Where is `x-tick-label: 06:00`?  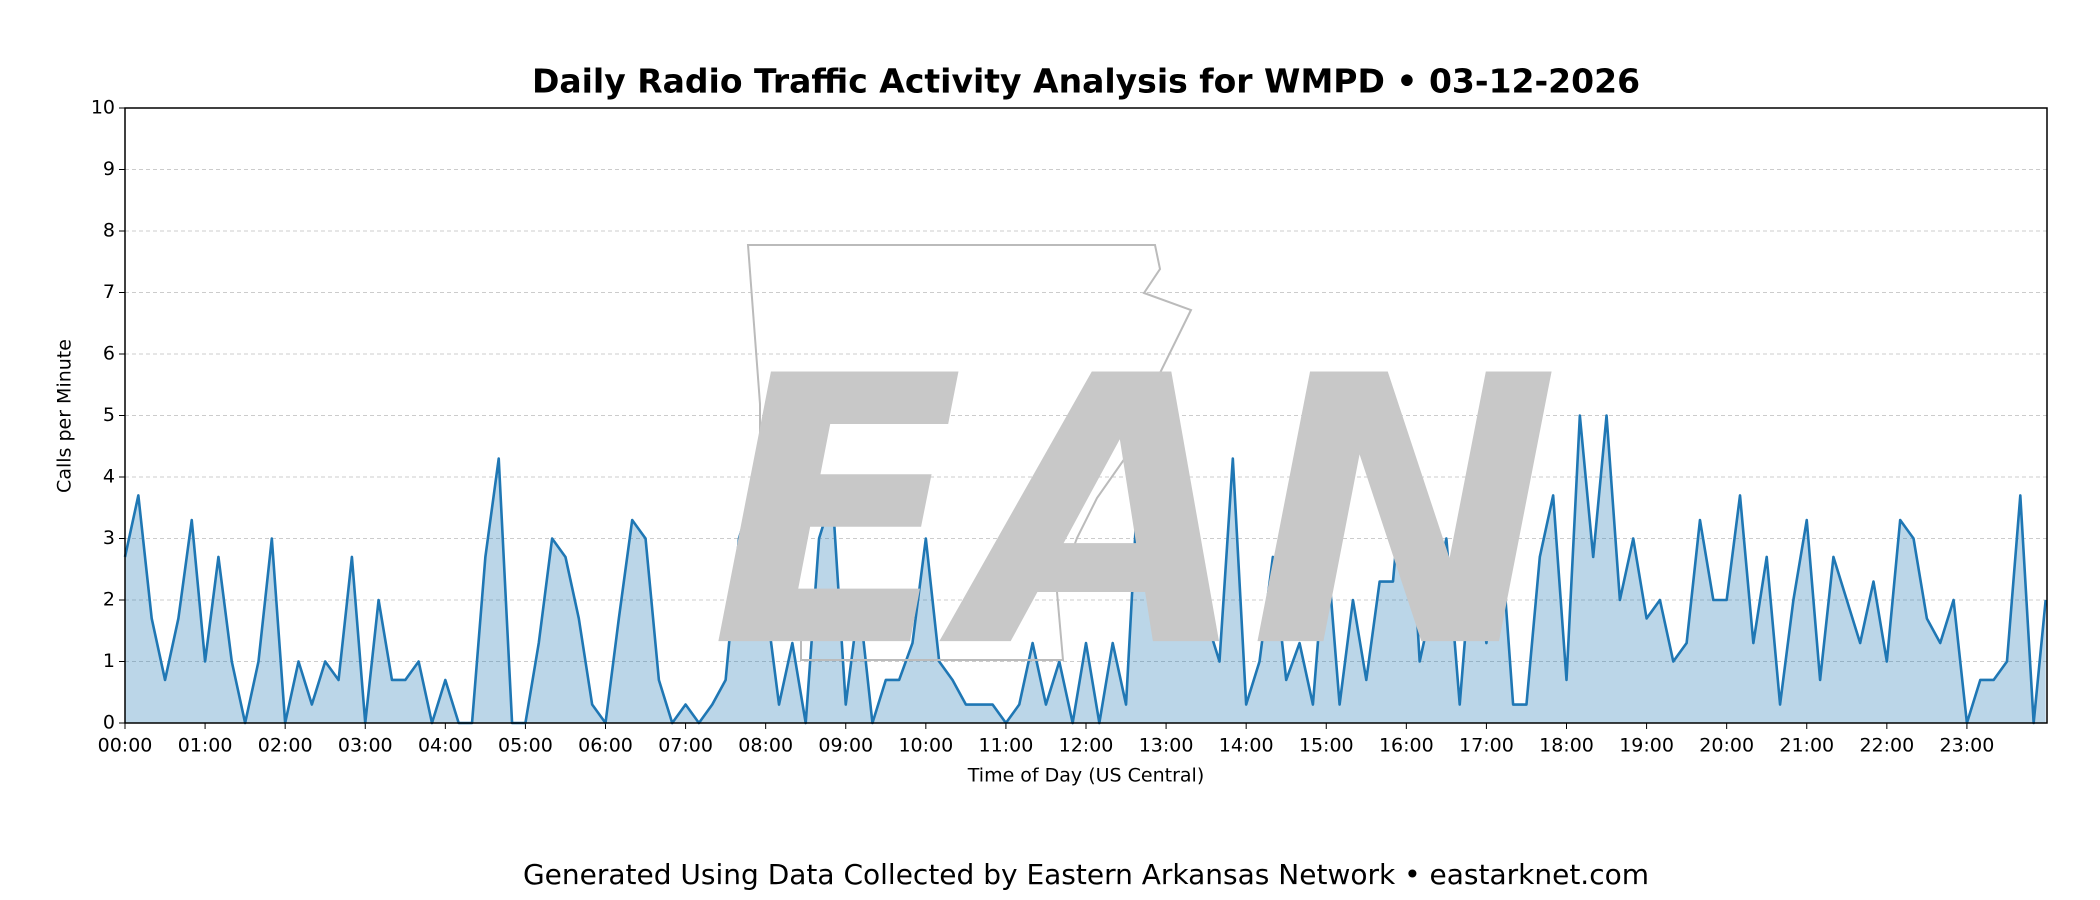 x-tick-label: 06:00 is located at coordinates (605, 746).